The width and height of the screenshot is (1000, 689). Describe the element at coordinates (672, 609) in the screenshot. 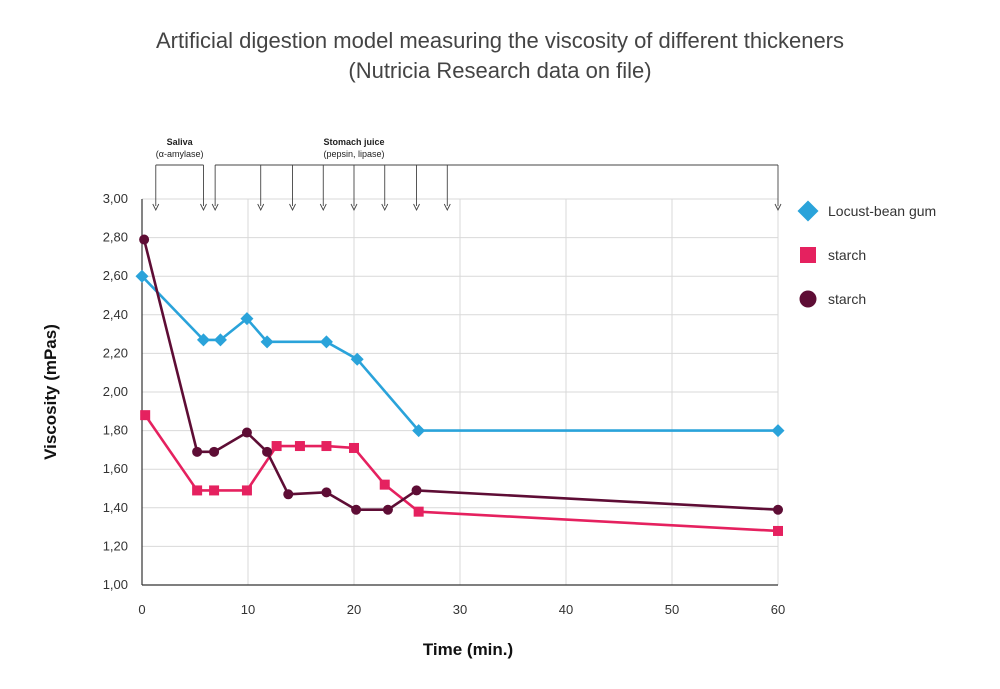

I see `x-tick-label: 50` at that location.